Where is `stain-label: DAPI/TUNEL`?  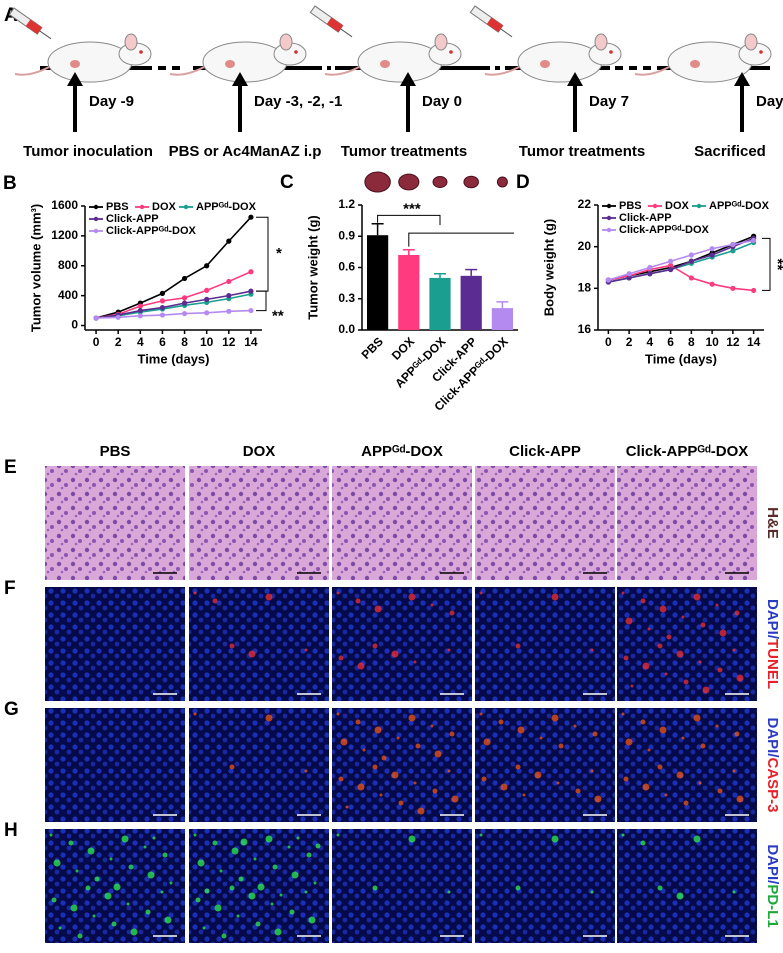 stain-label: DAPI/TUNEL is located at coordinates (772, 644).